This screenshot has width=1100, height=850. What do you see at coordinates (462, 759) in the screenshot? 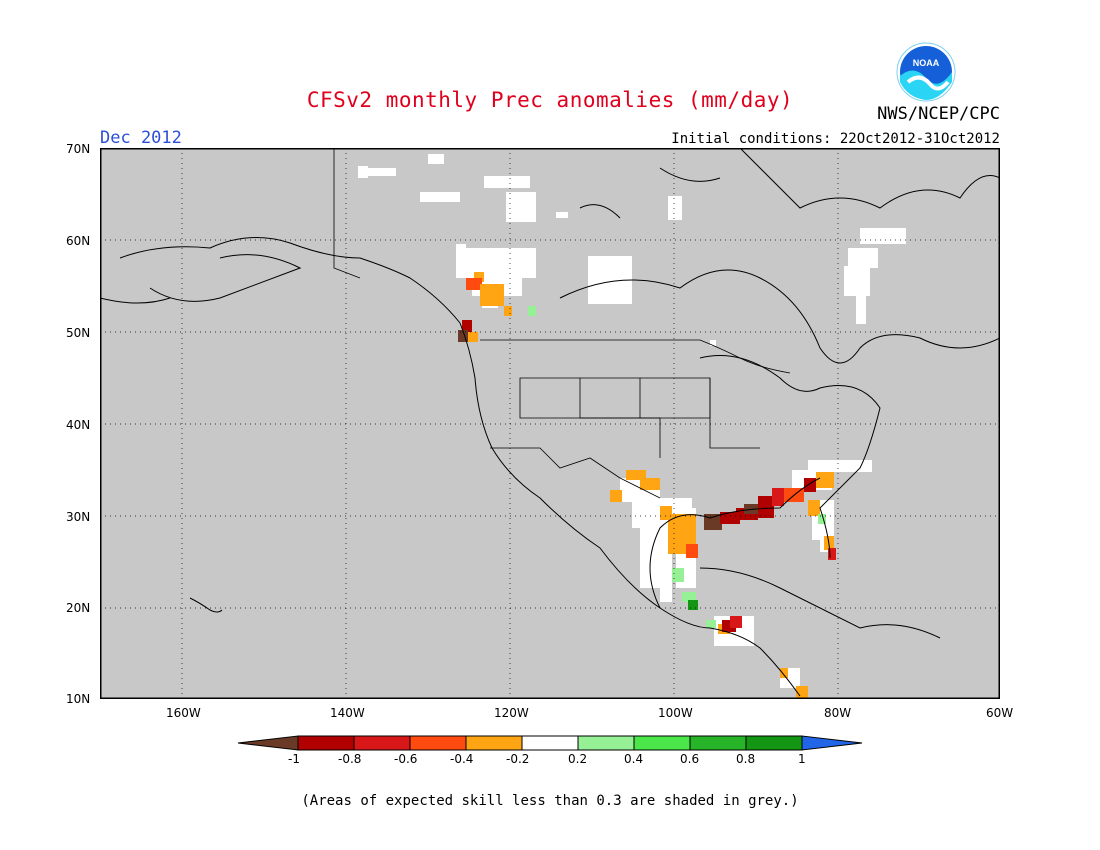
I see `colorbar-label: -0.4` at bounding box center [462, 759].